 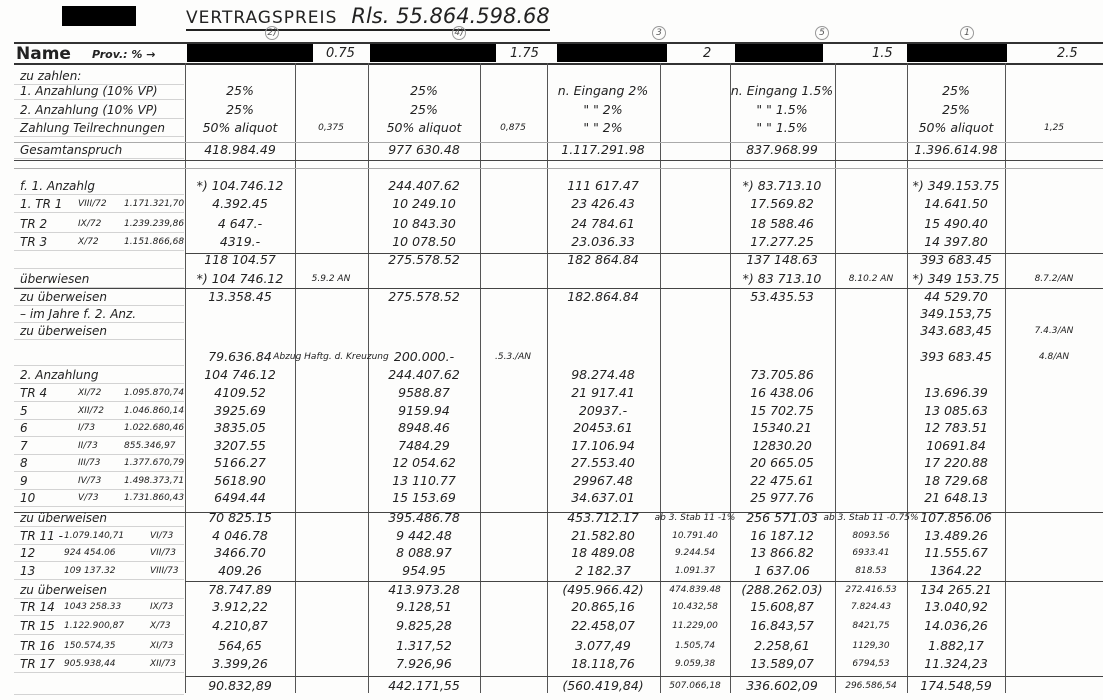 What do you see at coordinates (956, 685) in the screenshot?
I see `amount-cell: 174.548,59` at bounding box center [956, 685].